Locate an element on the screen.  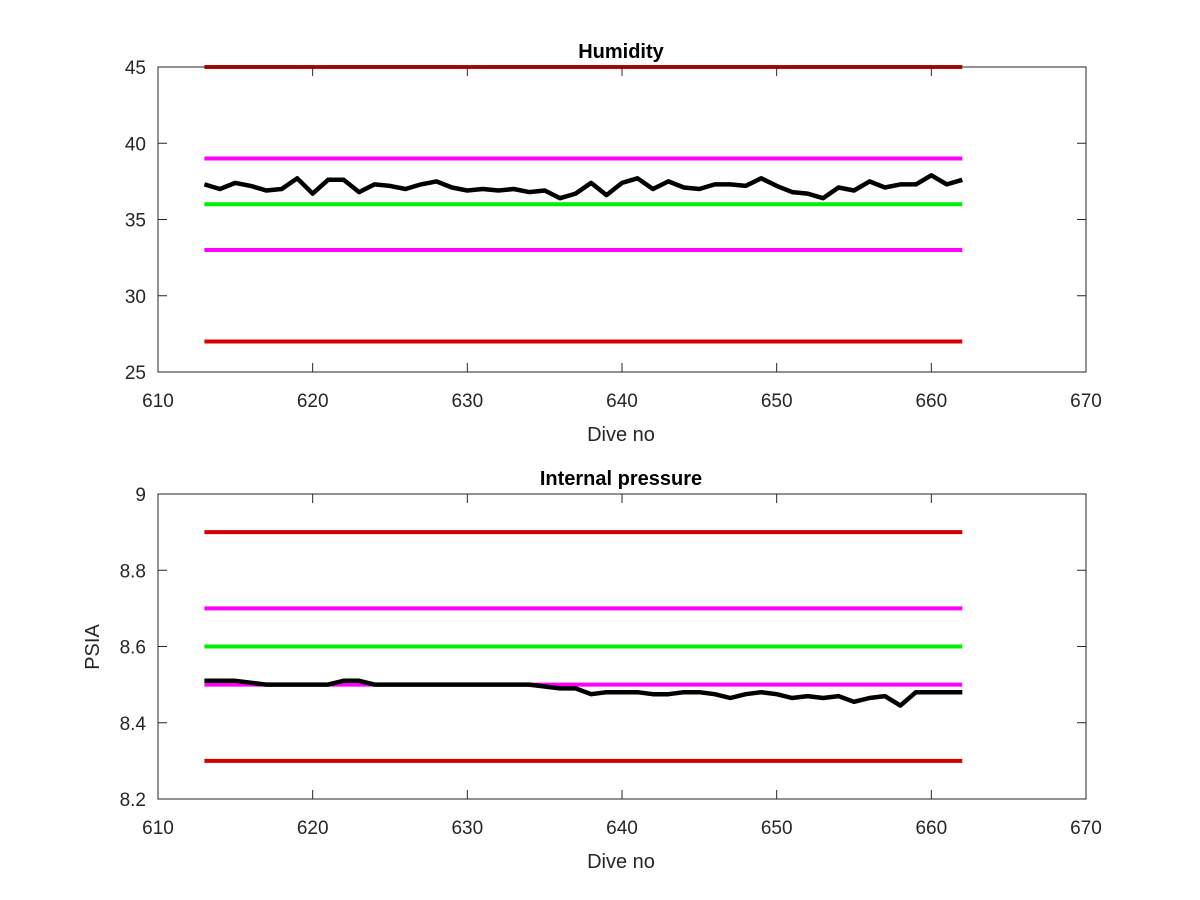
internal-pressure-y-tick-label: 8.2 is located at coordinates (133, 800).